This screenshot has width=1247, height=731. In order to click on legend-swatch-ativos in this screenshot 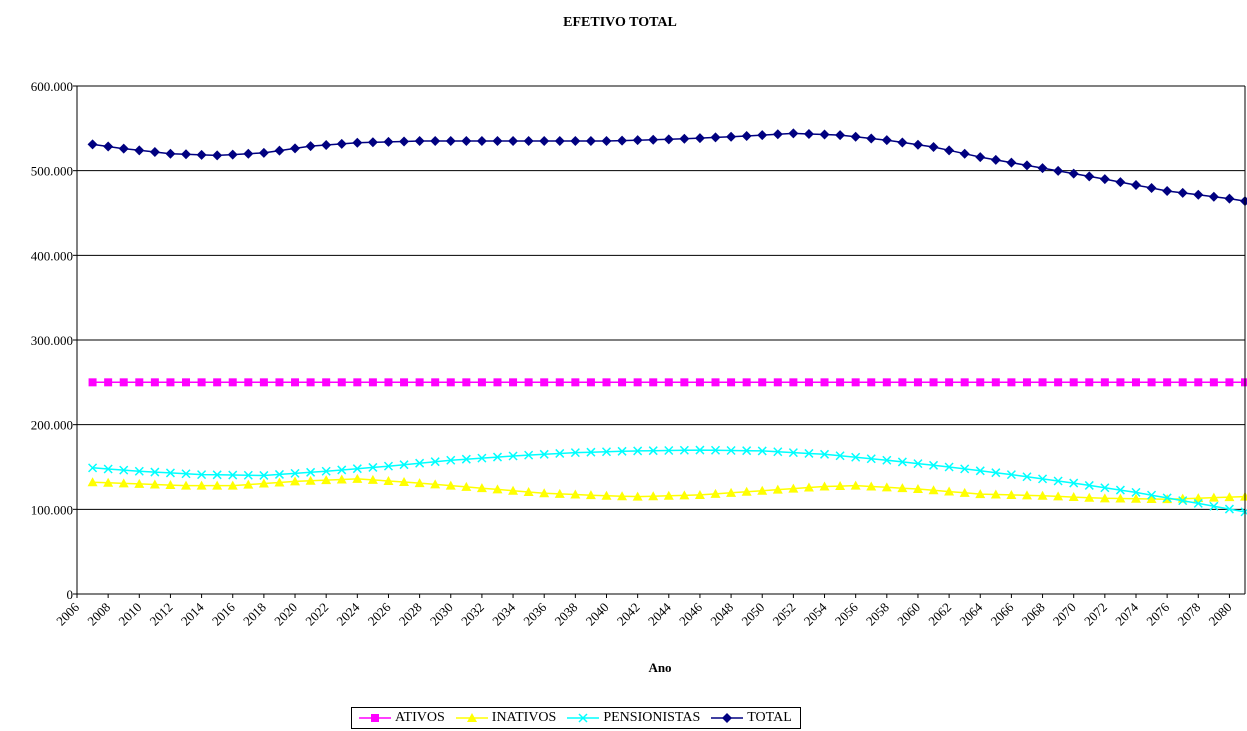, I will do `click(375, 718)`.